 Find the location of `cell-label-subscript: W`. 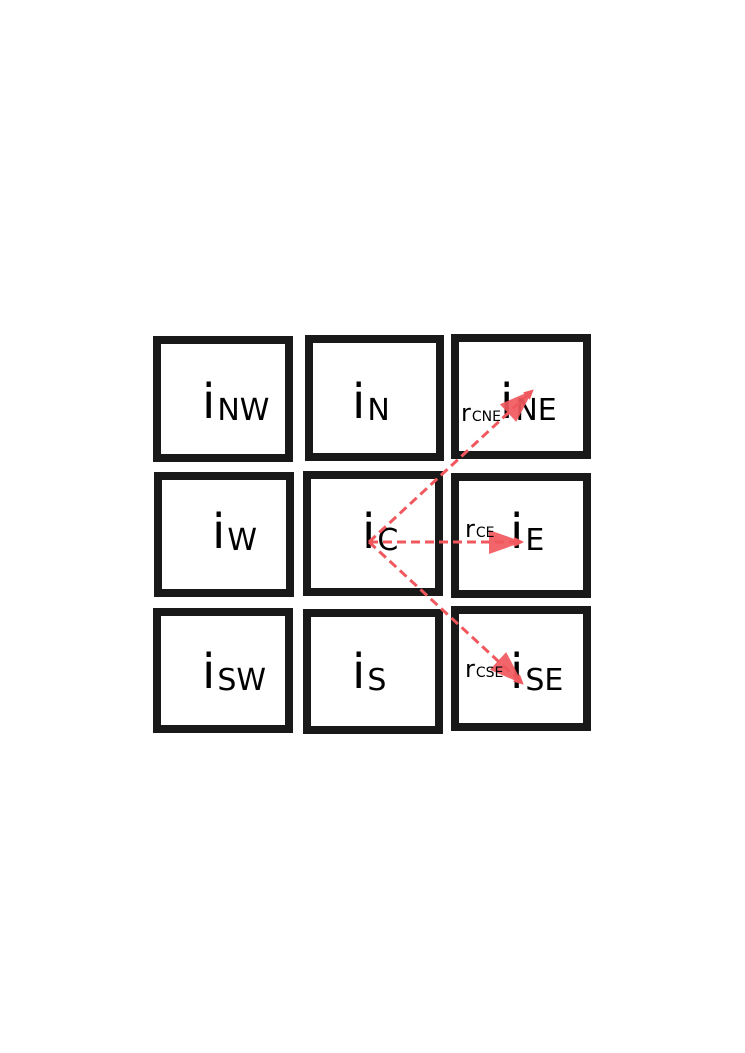

cell-label-subscript: W is located at coordinates (242, 540).